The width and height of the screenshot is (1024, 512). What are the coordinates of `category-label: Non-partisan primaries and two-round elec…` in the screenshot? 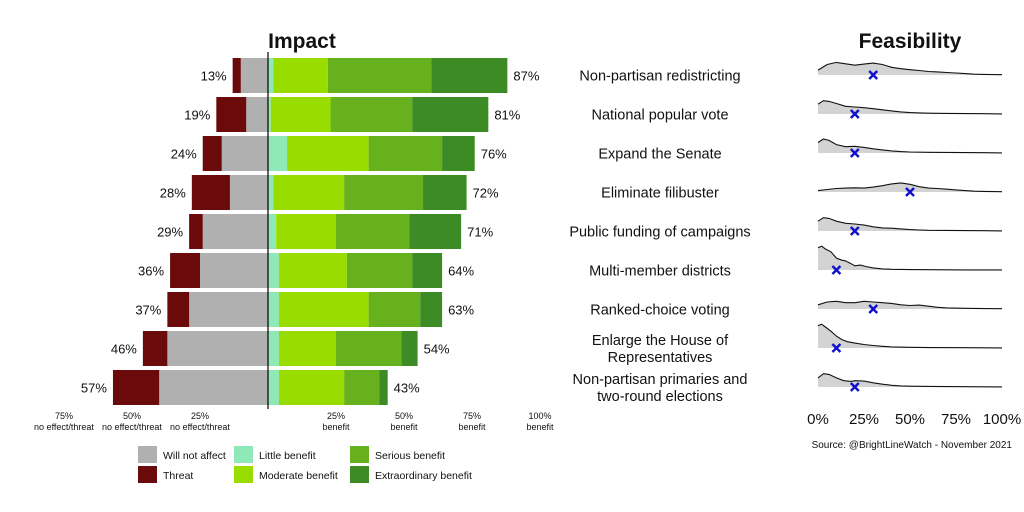 It's located at (660, 388).